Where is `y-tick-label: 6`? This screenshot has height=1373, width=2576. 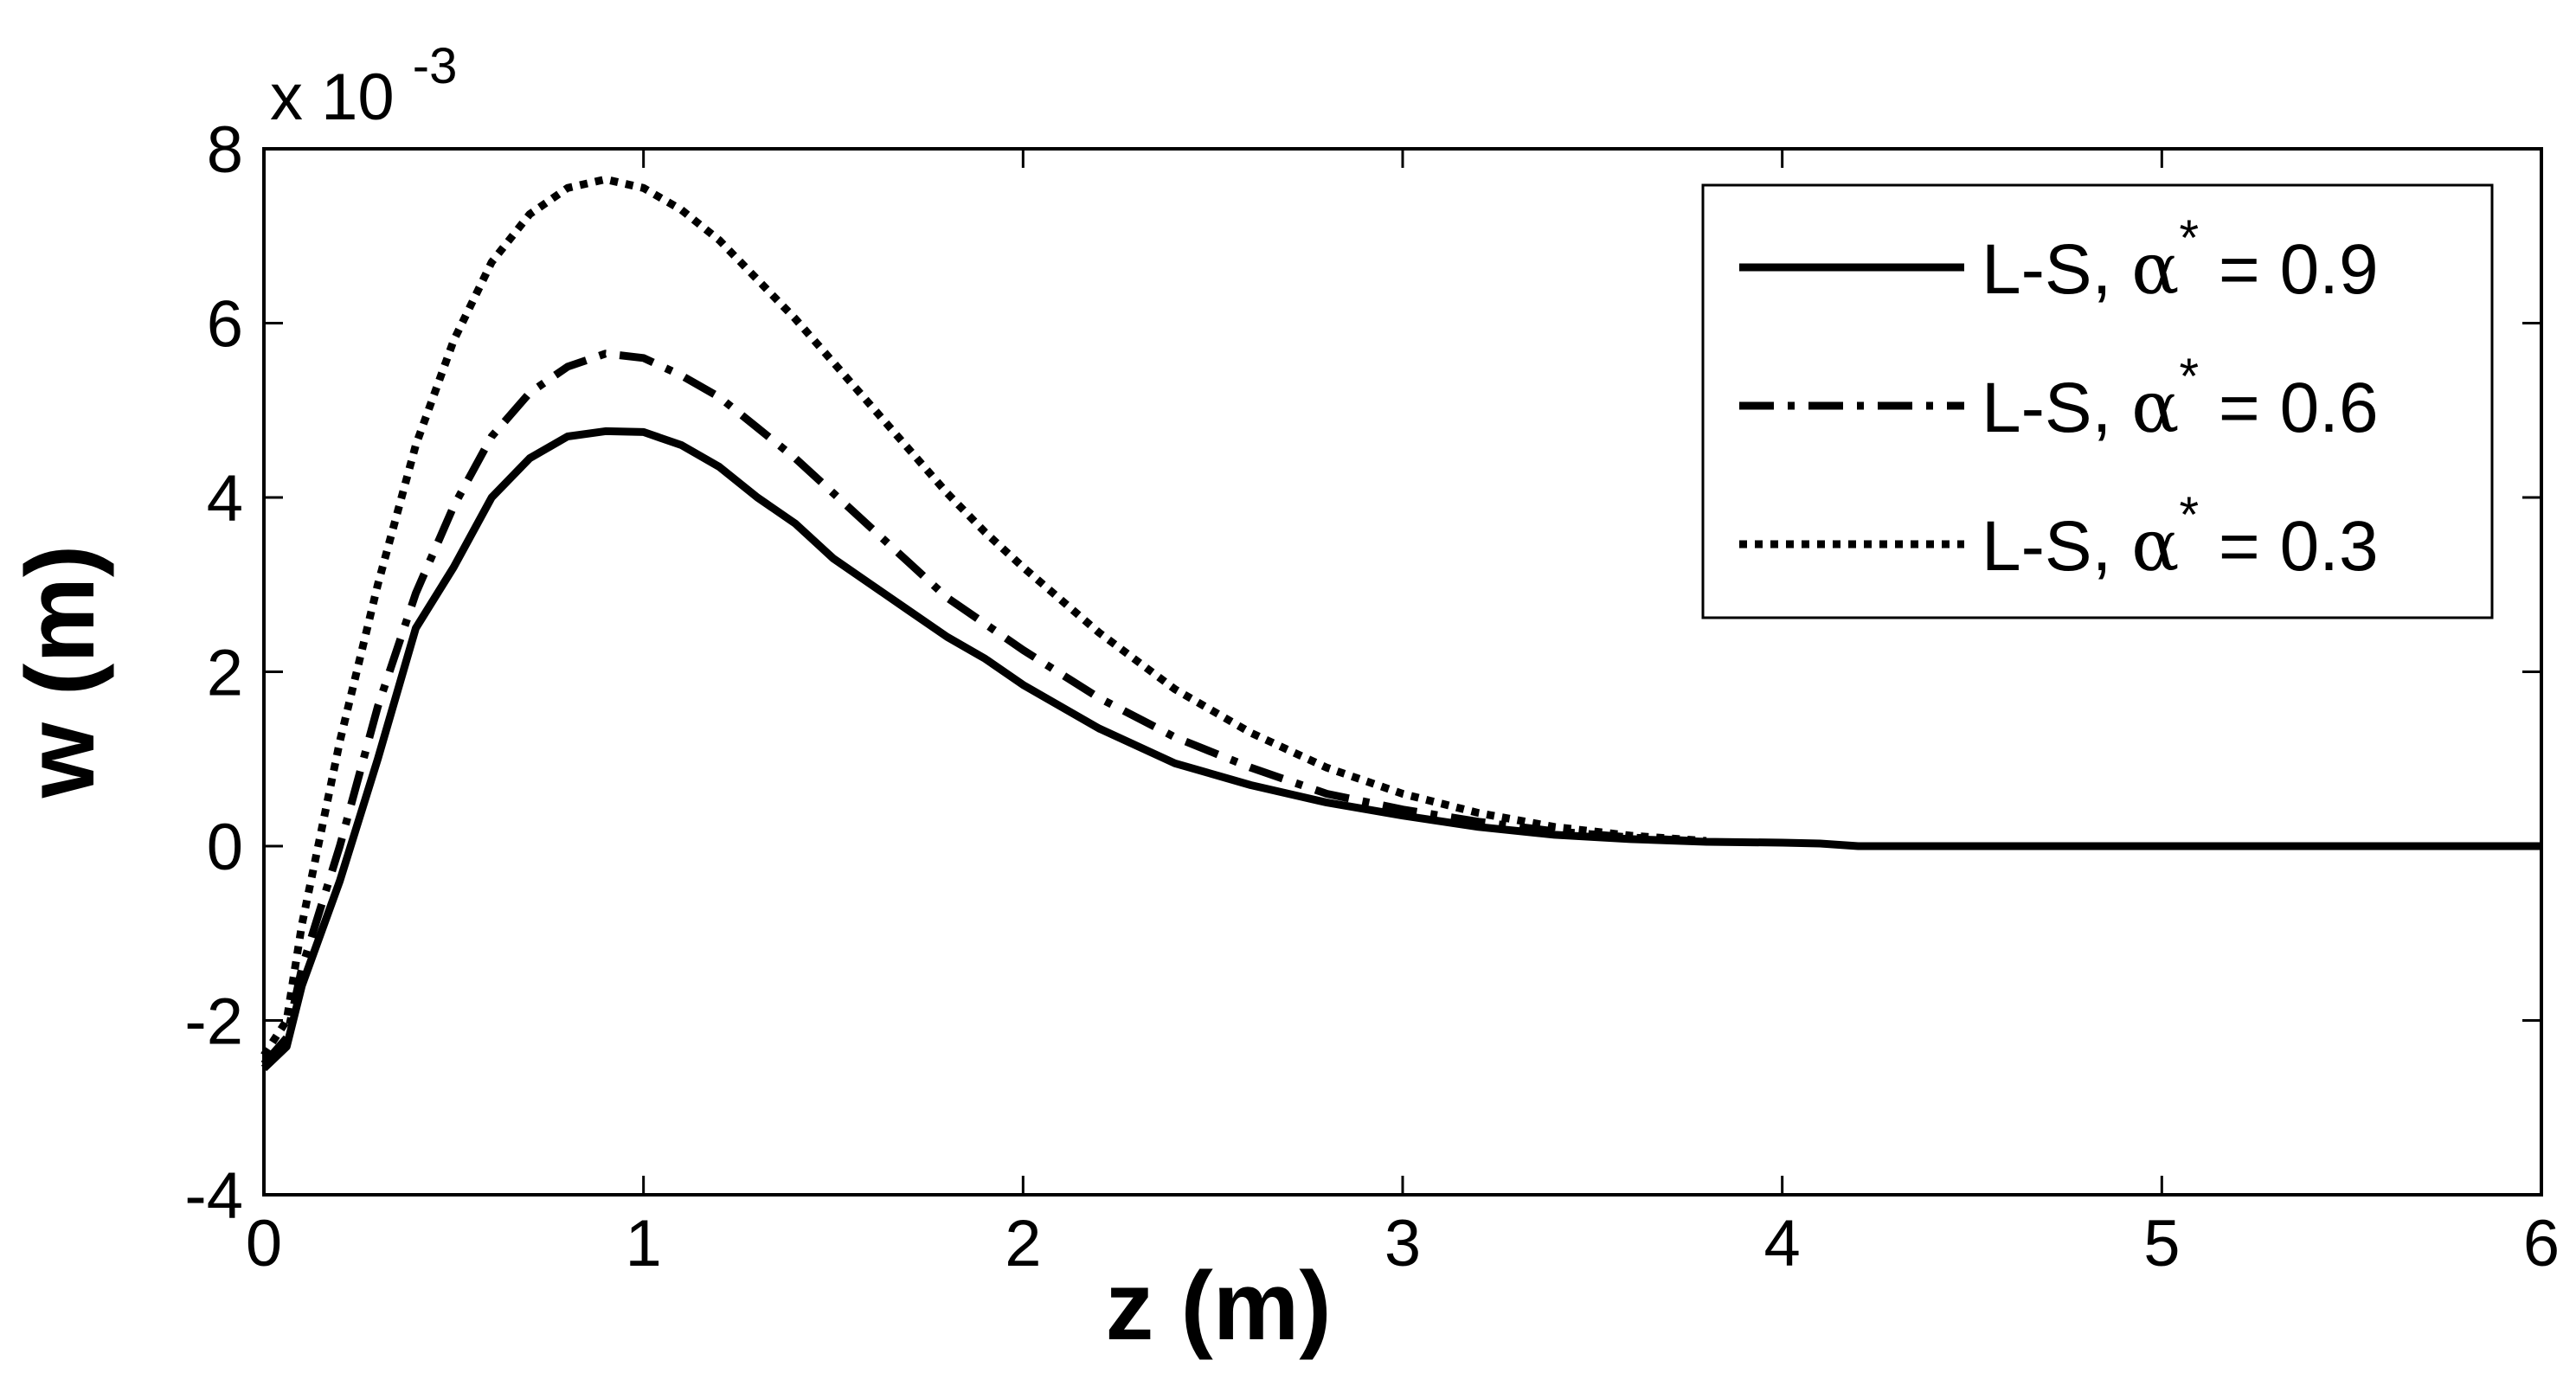
y-tick-label: 6 is located at coordinates (225, 325).